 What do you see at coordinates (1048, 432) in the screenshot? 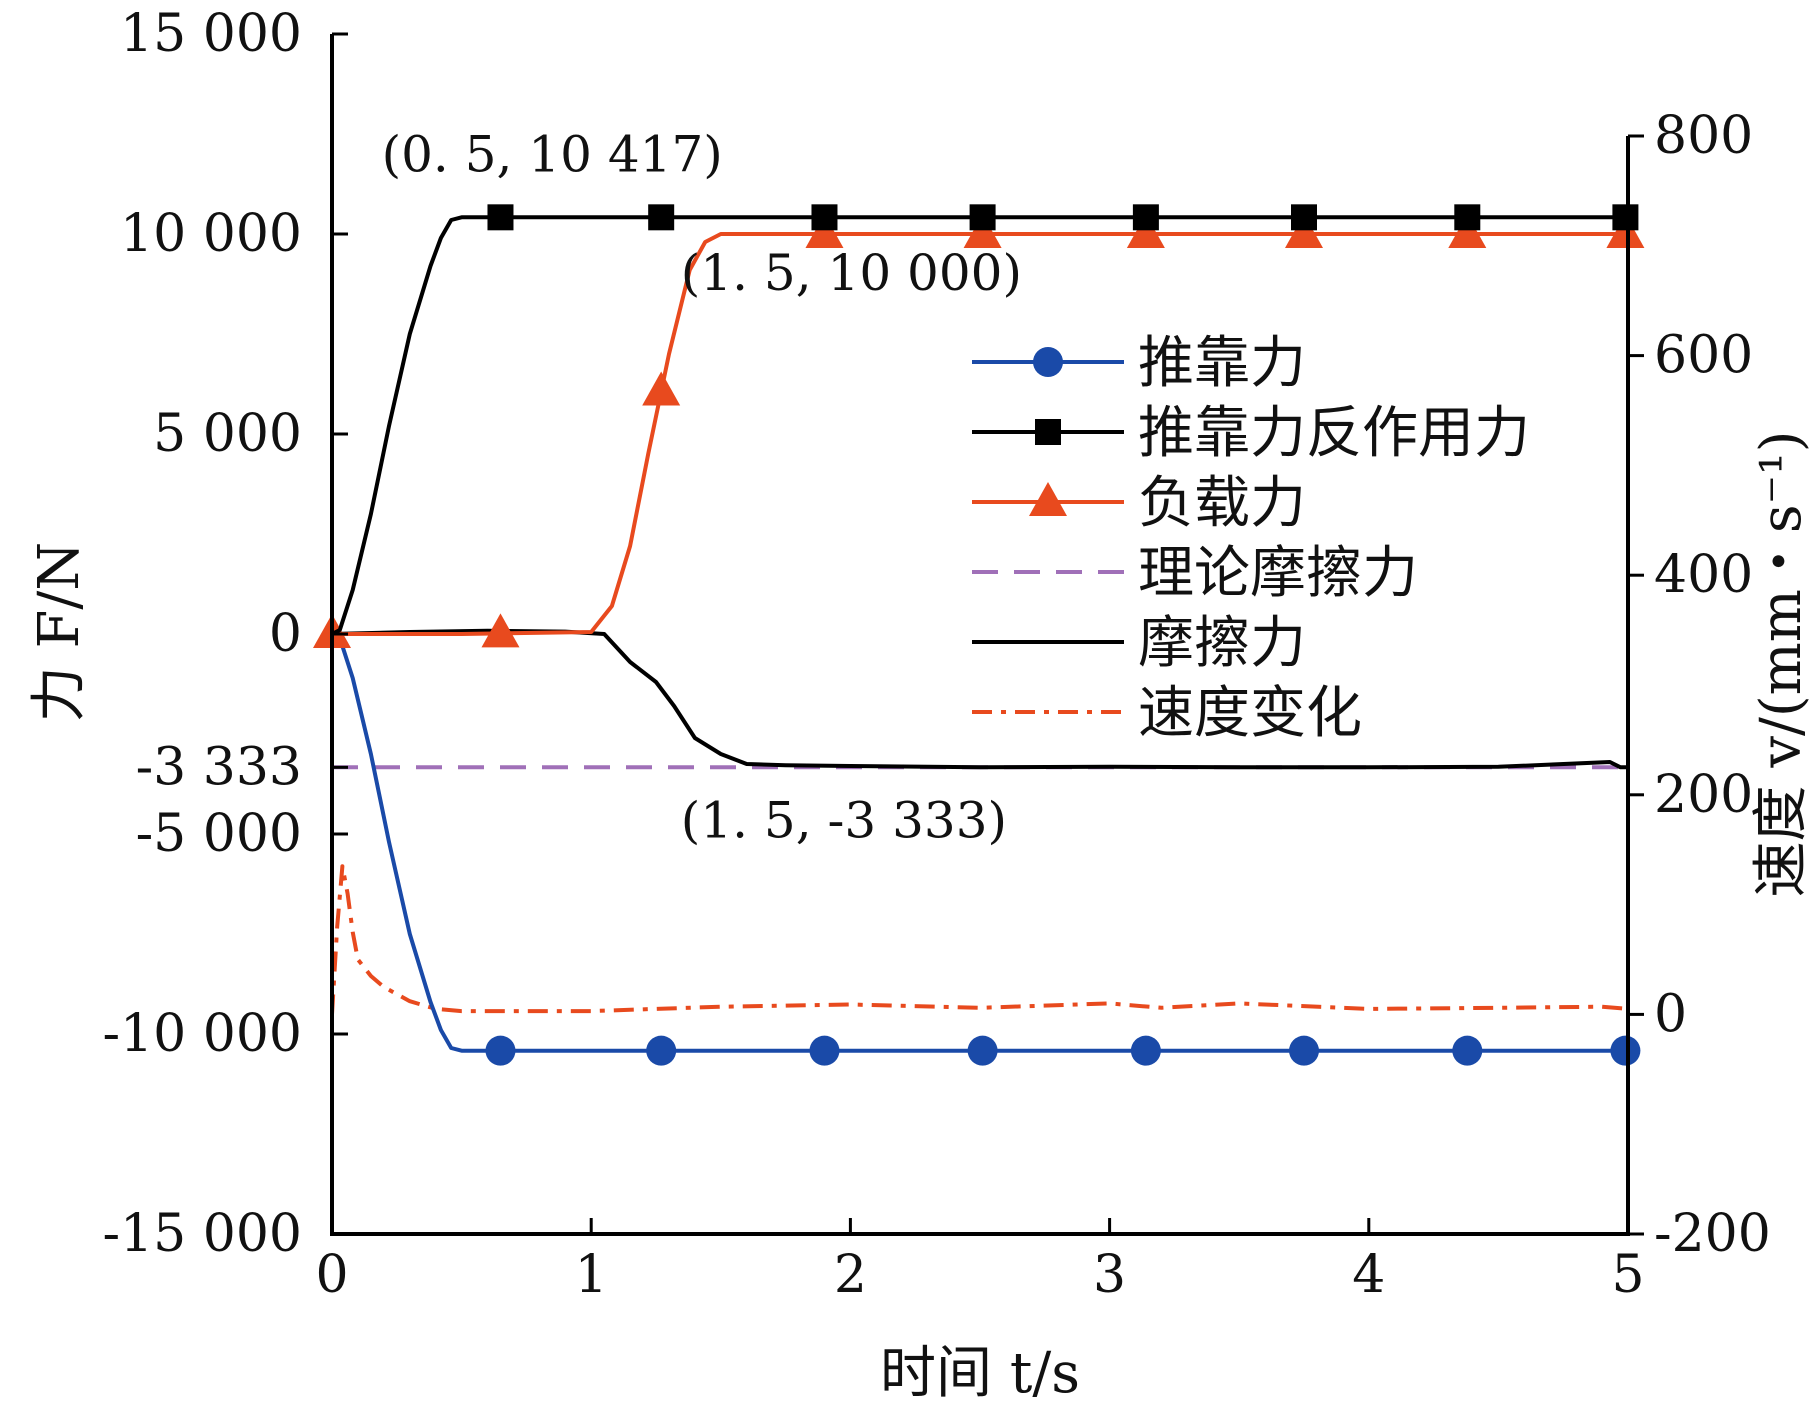
I see `legend-marker-square` at bounding box center [1048, 432].